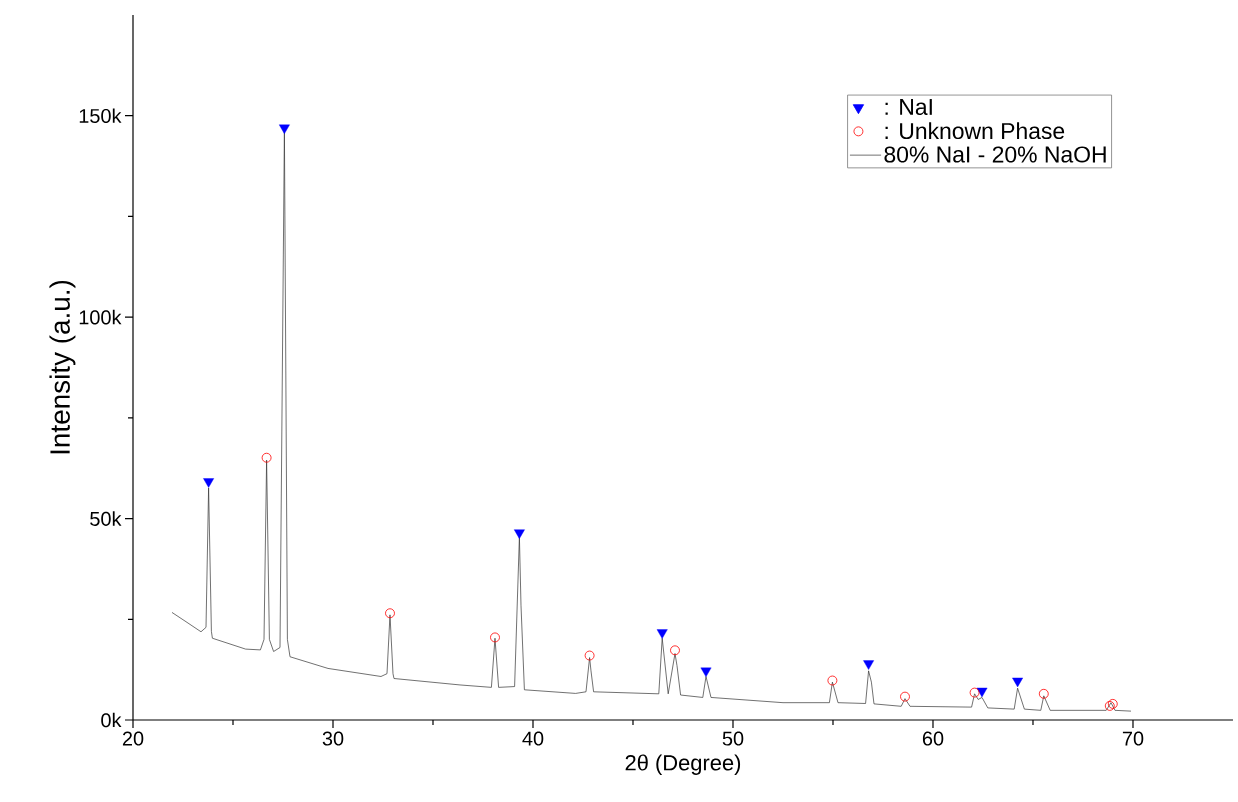  What do you see at coordinates (1133, 738) in the screenshot?
I see `x-tick-label: 70` at bounding box center [1133, 738].